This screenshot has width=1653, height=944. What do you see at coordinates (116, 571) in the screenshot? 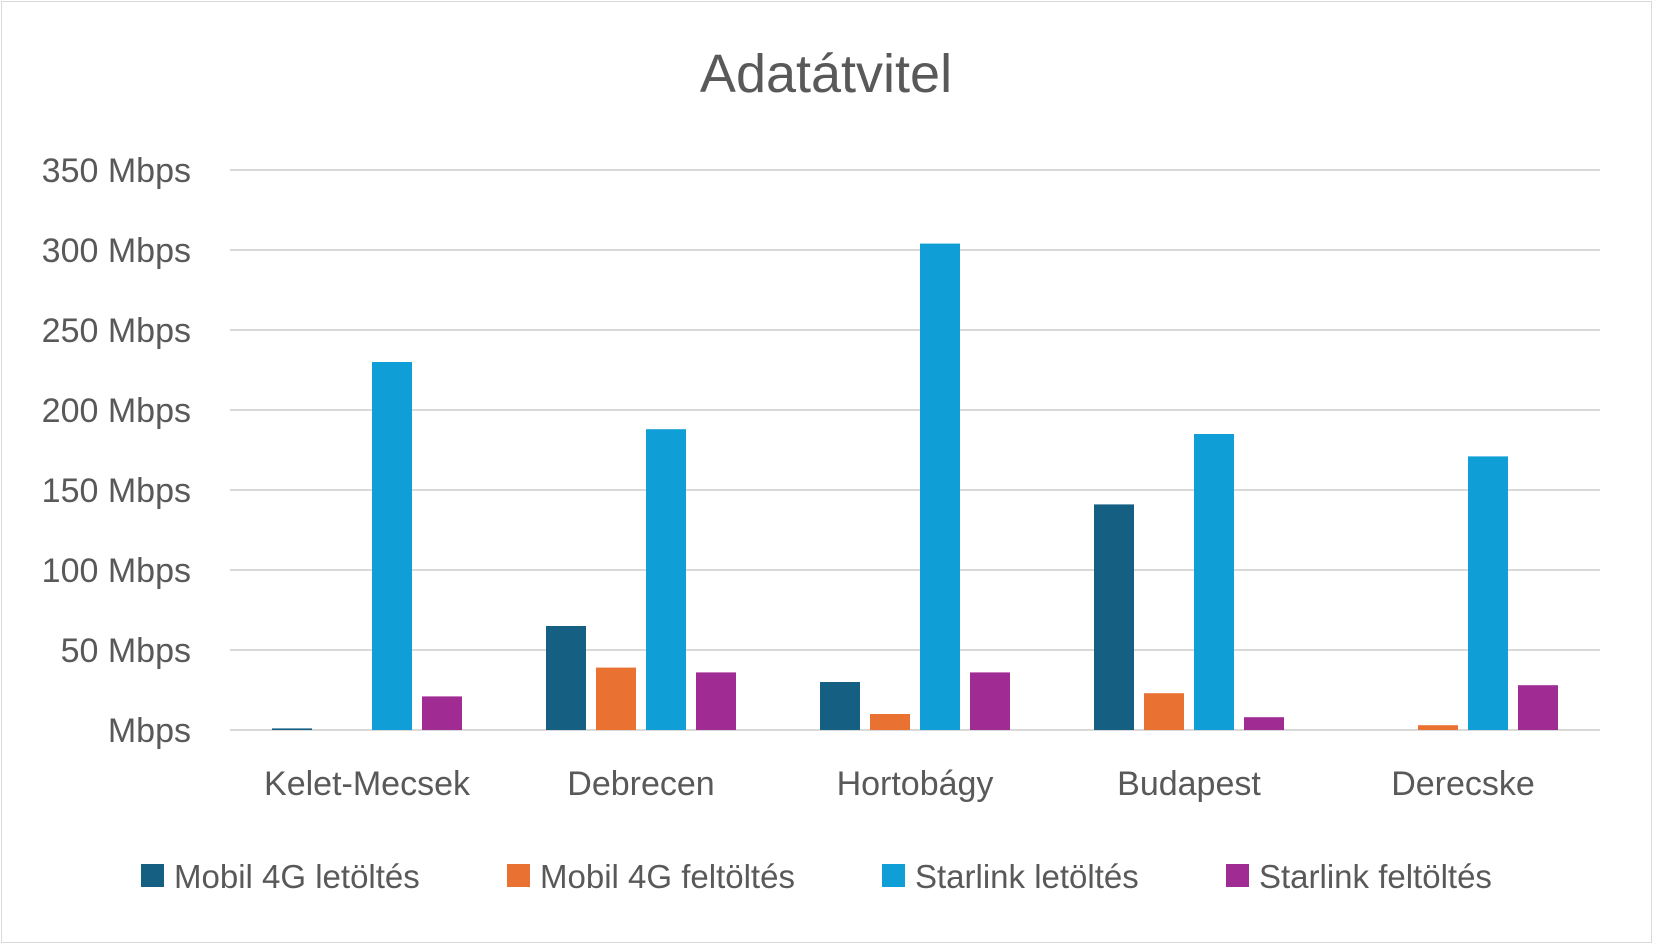
I see `y-tick-label: 100 Mbps` at bounding box center [116, 571].